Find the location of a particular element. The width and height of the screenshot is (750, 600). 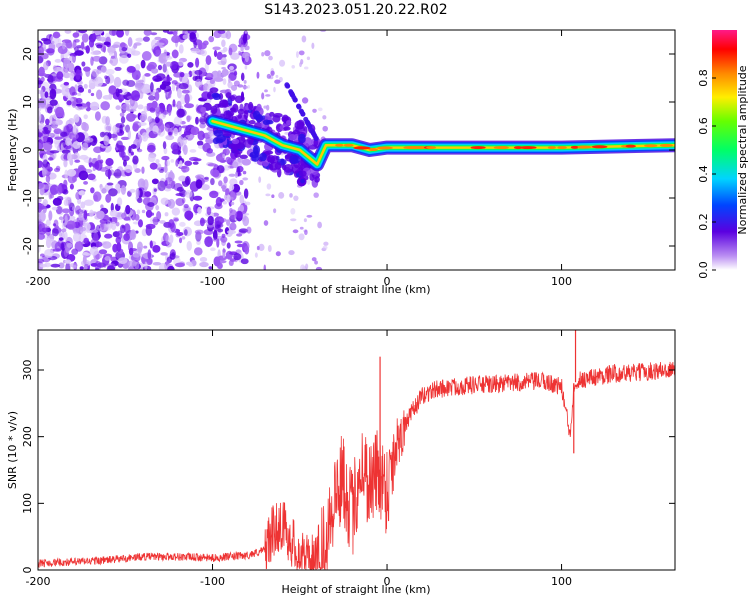

x-tick-label: -100 is located at coordinates (212, 581).